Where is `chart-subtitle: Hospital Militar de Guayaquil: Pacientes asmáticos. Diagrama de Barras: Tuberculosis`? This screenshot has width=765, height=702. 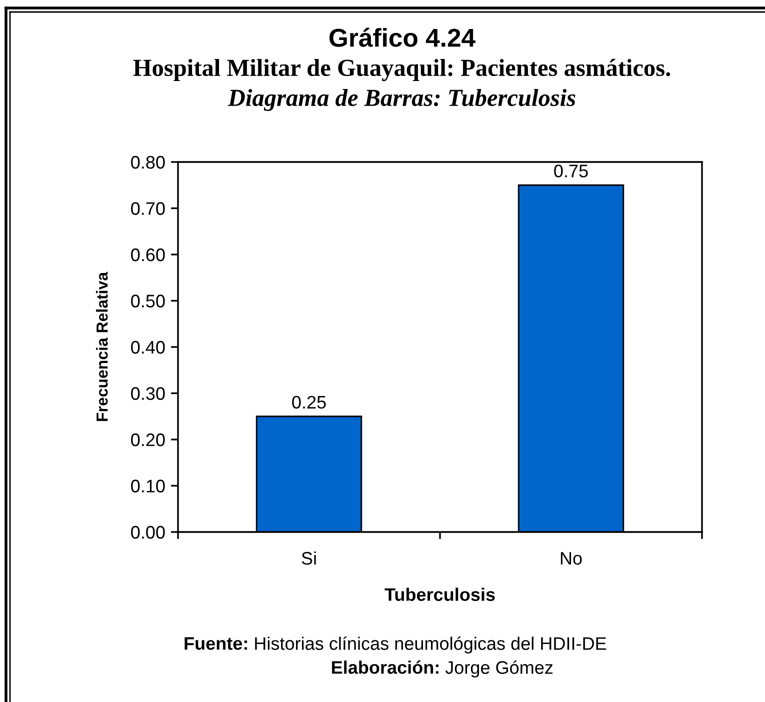 chart-subtitle: Hospital Militar de Guayaquil: Pacientes asmáticos. Diagrama de Barras: Tuberculosis is located at coordinates (401, 85).